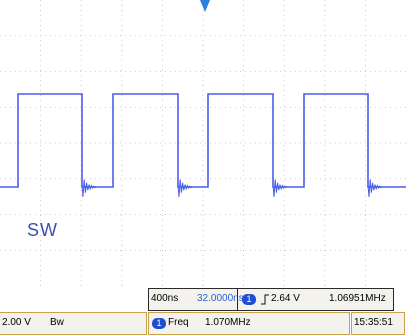 This screenshot has width=406, height=335. What do you see at coordinates (249, 299) in the screenshot?
I see `trigger-channel-badge: 1` at bounding box center [249, 299].